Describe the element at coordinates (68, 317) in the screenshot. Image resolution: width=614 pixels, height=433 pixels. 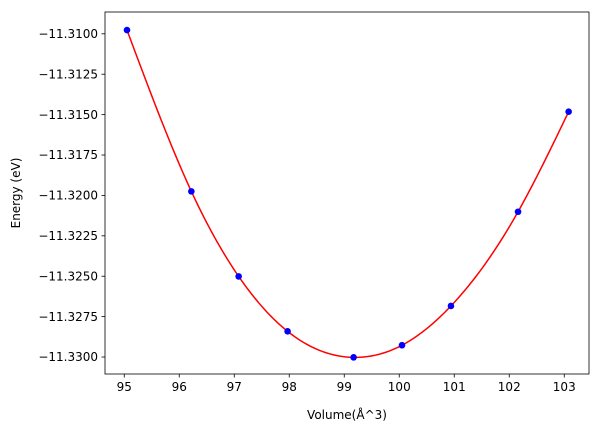
I see `y-tick-label: −11.3275` at that location.